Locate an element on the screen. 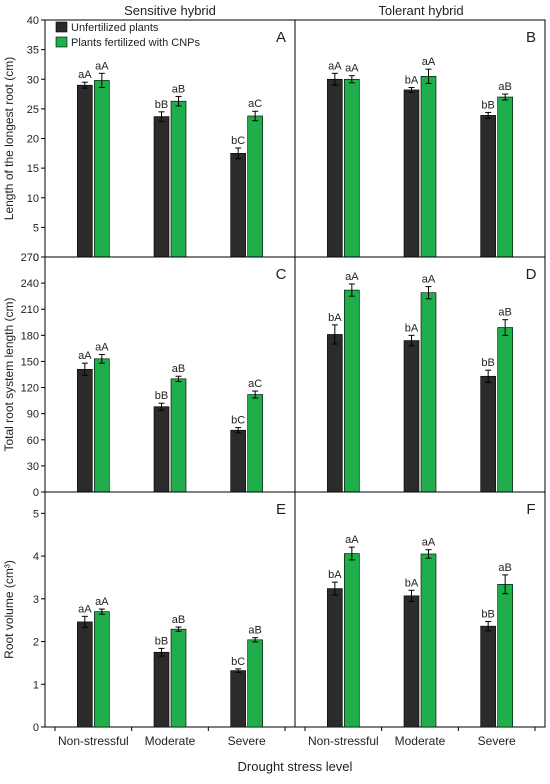  panel-letter: F is located at coordinates (530, 509).